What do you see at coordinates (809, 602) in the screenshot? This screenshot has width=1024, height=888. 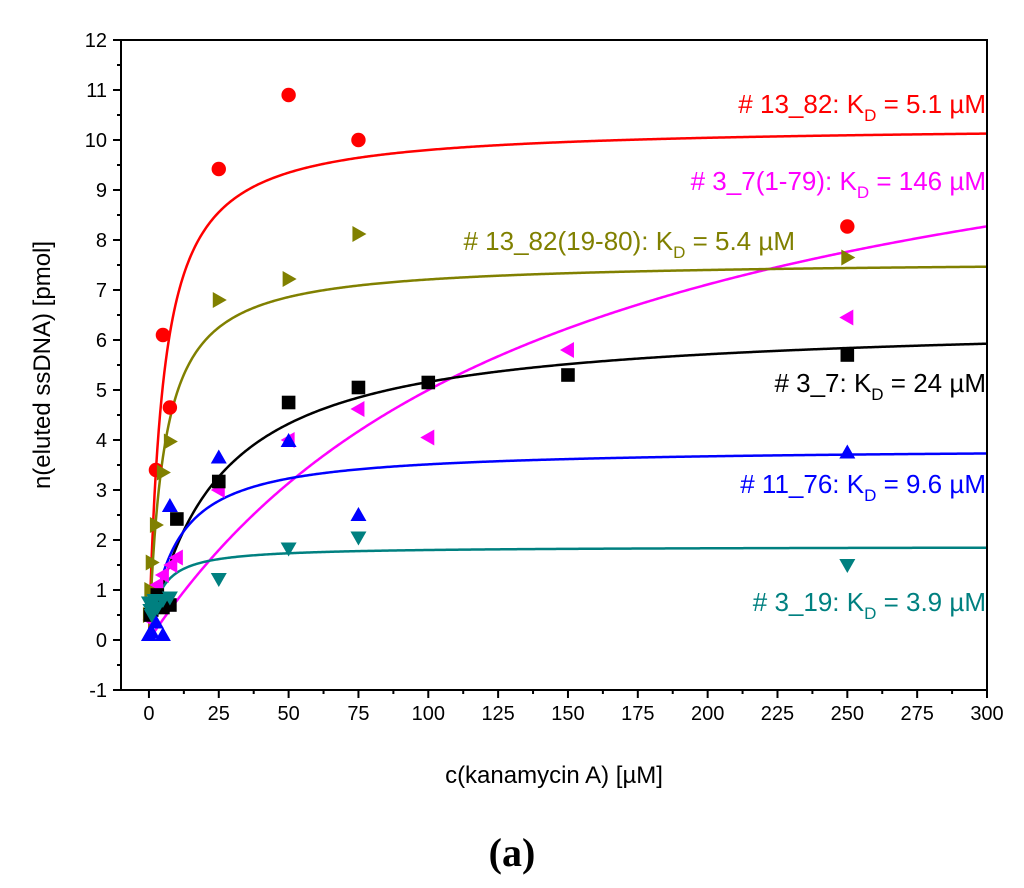 I see `series-label-prefix: # 3_19: K` at bounding box center [809, 602].